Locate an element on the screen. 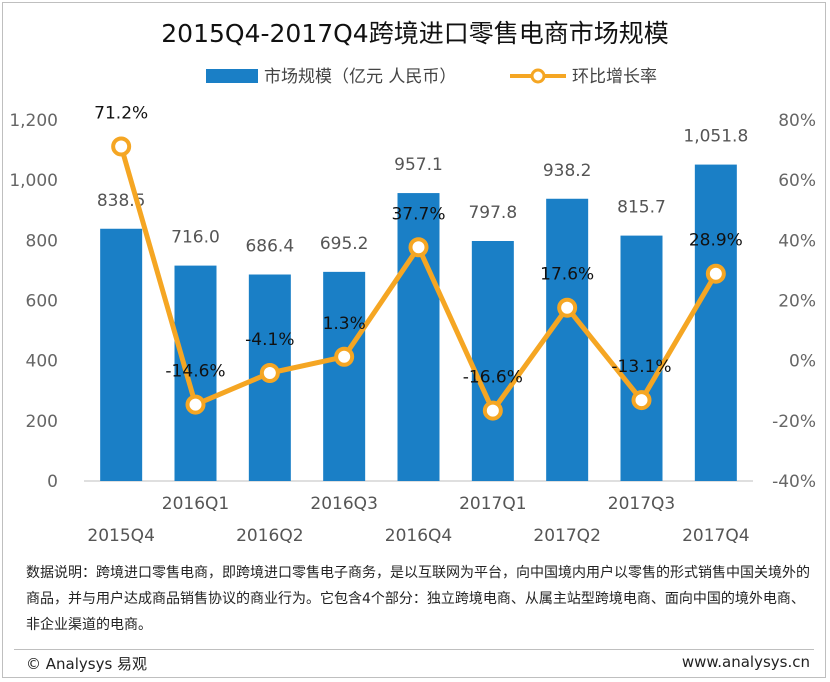 The image size is (830, 682). left-tick-label: 400 is located at coordinates (42, 362).